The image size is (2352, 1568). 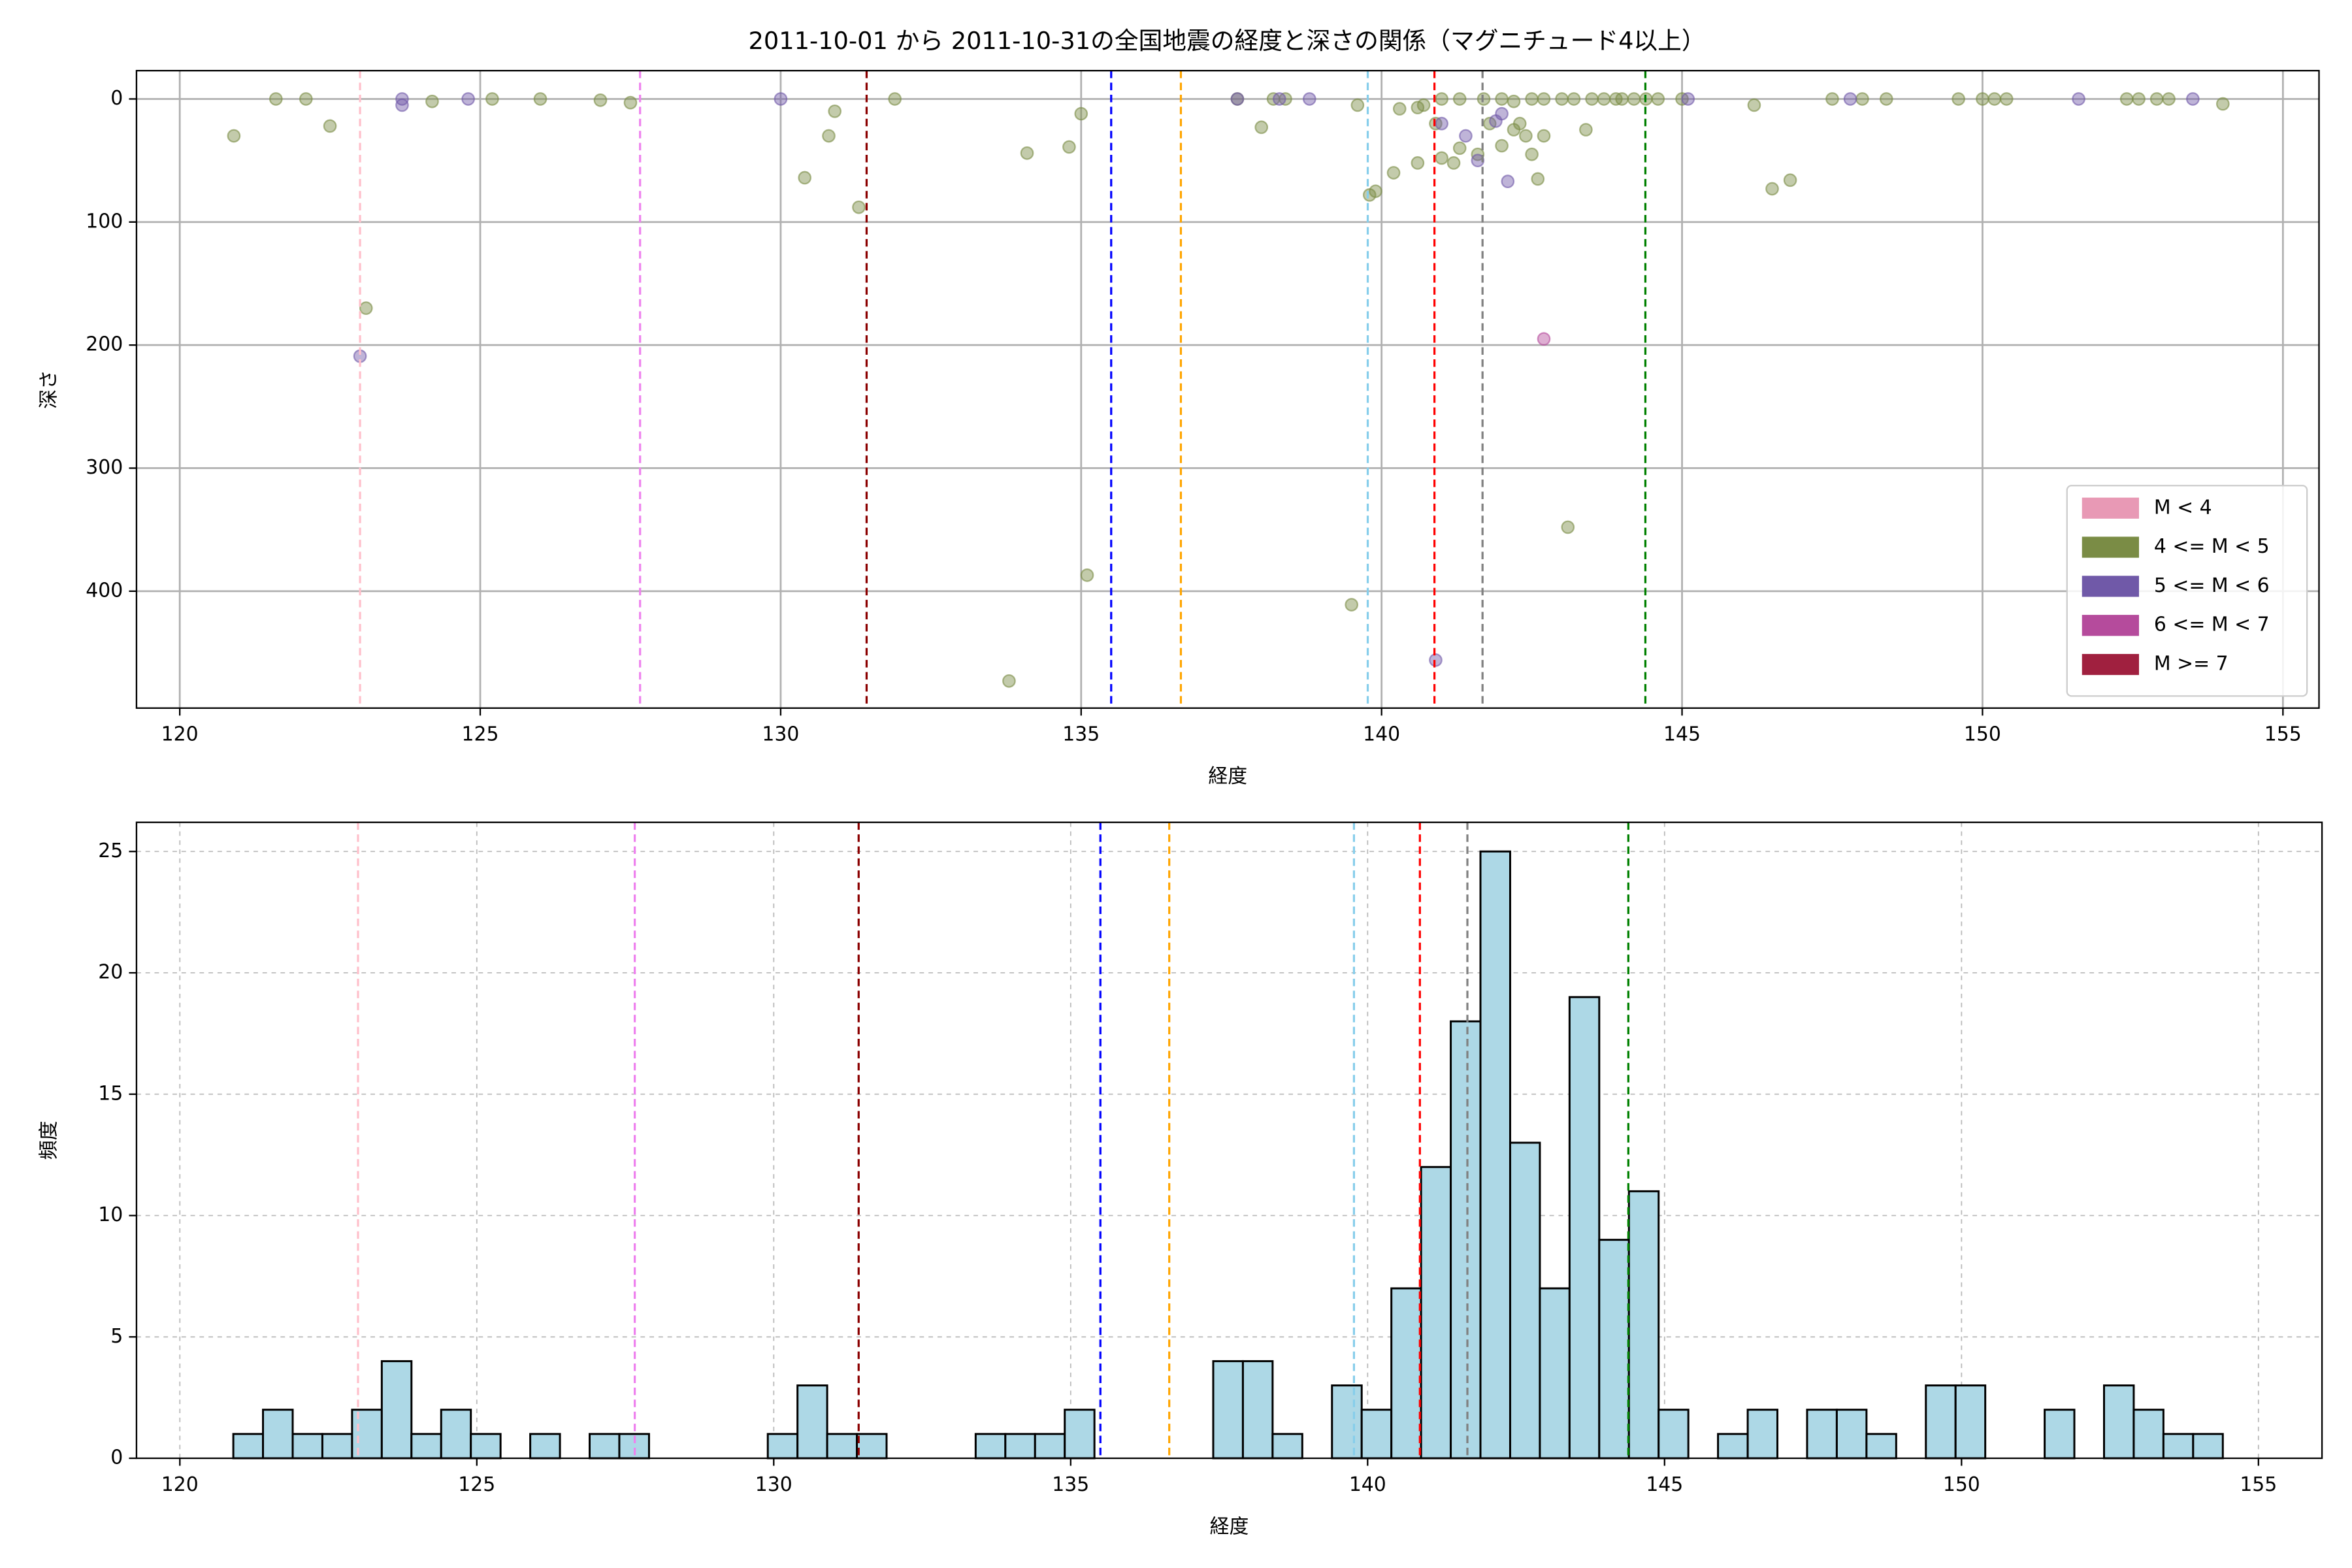 What do you see at coordinates (116, 1336) in the screenshot?
I see `y-tick-label: 5` at bounding box center [116, 1336].